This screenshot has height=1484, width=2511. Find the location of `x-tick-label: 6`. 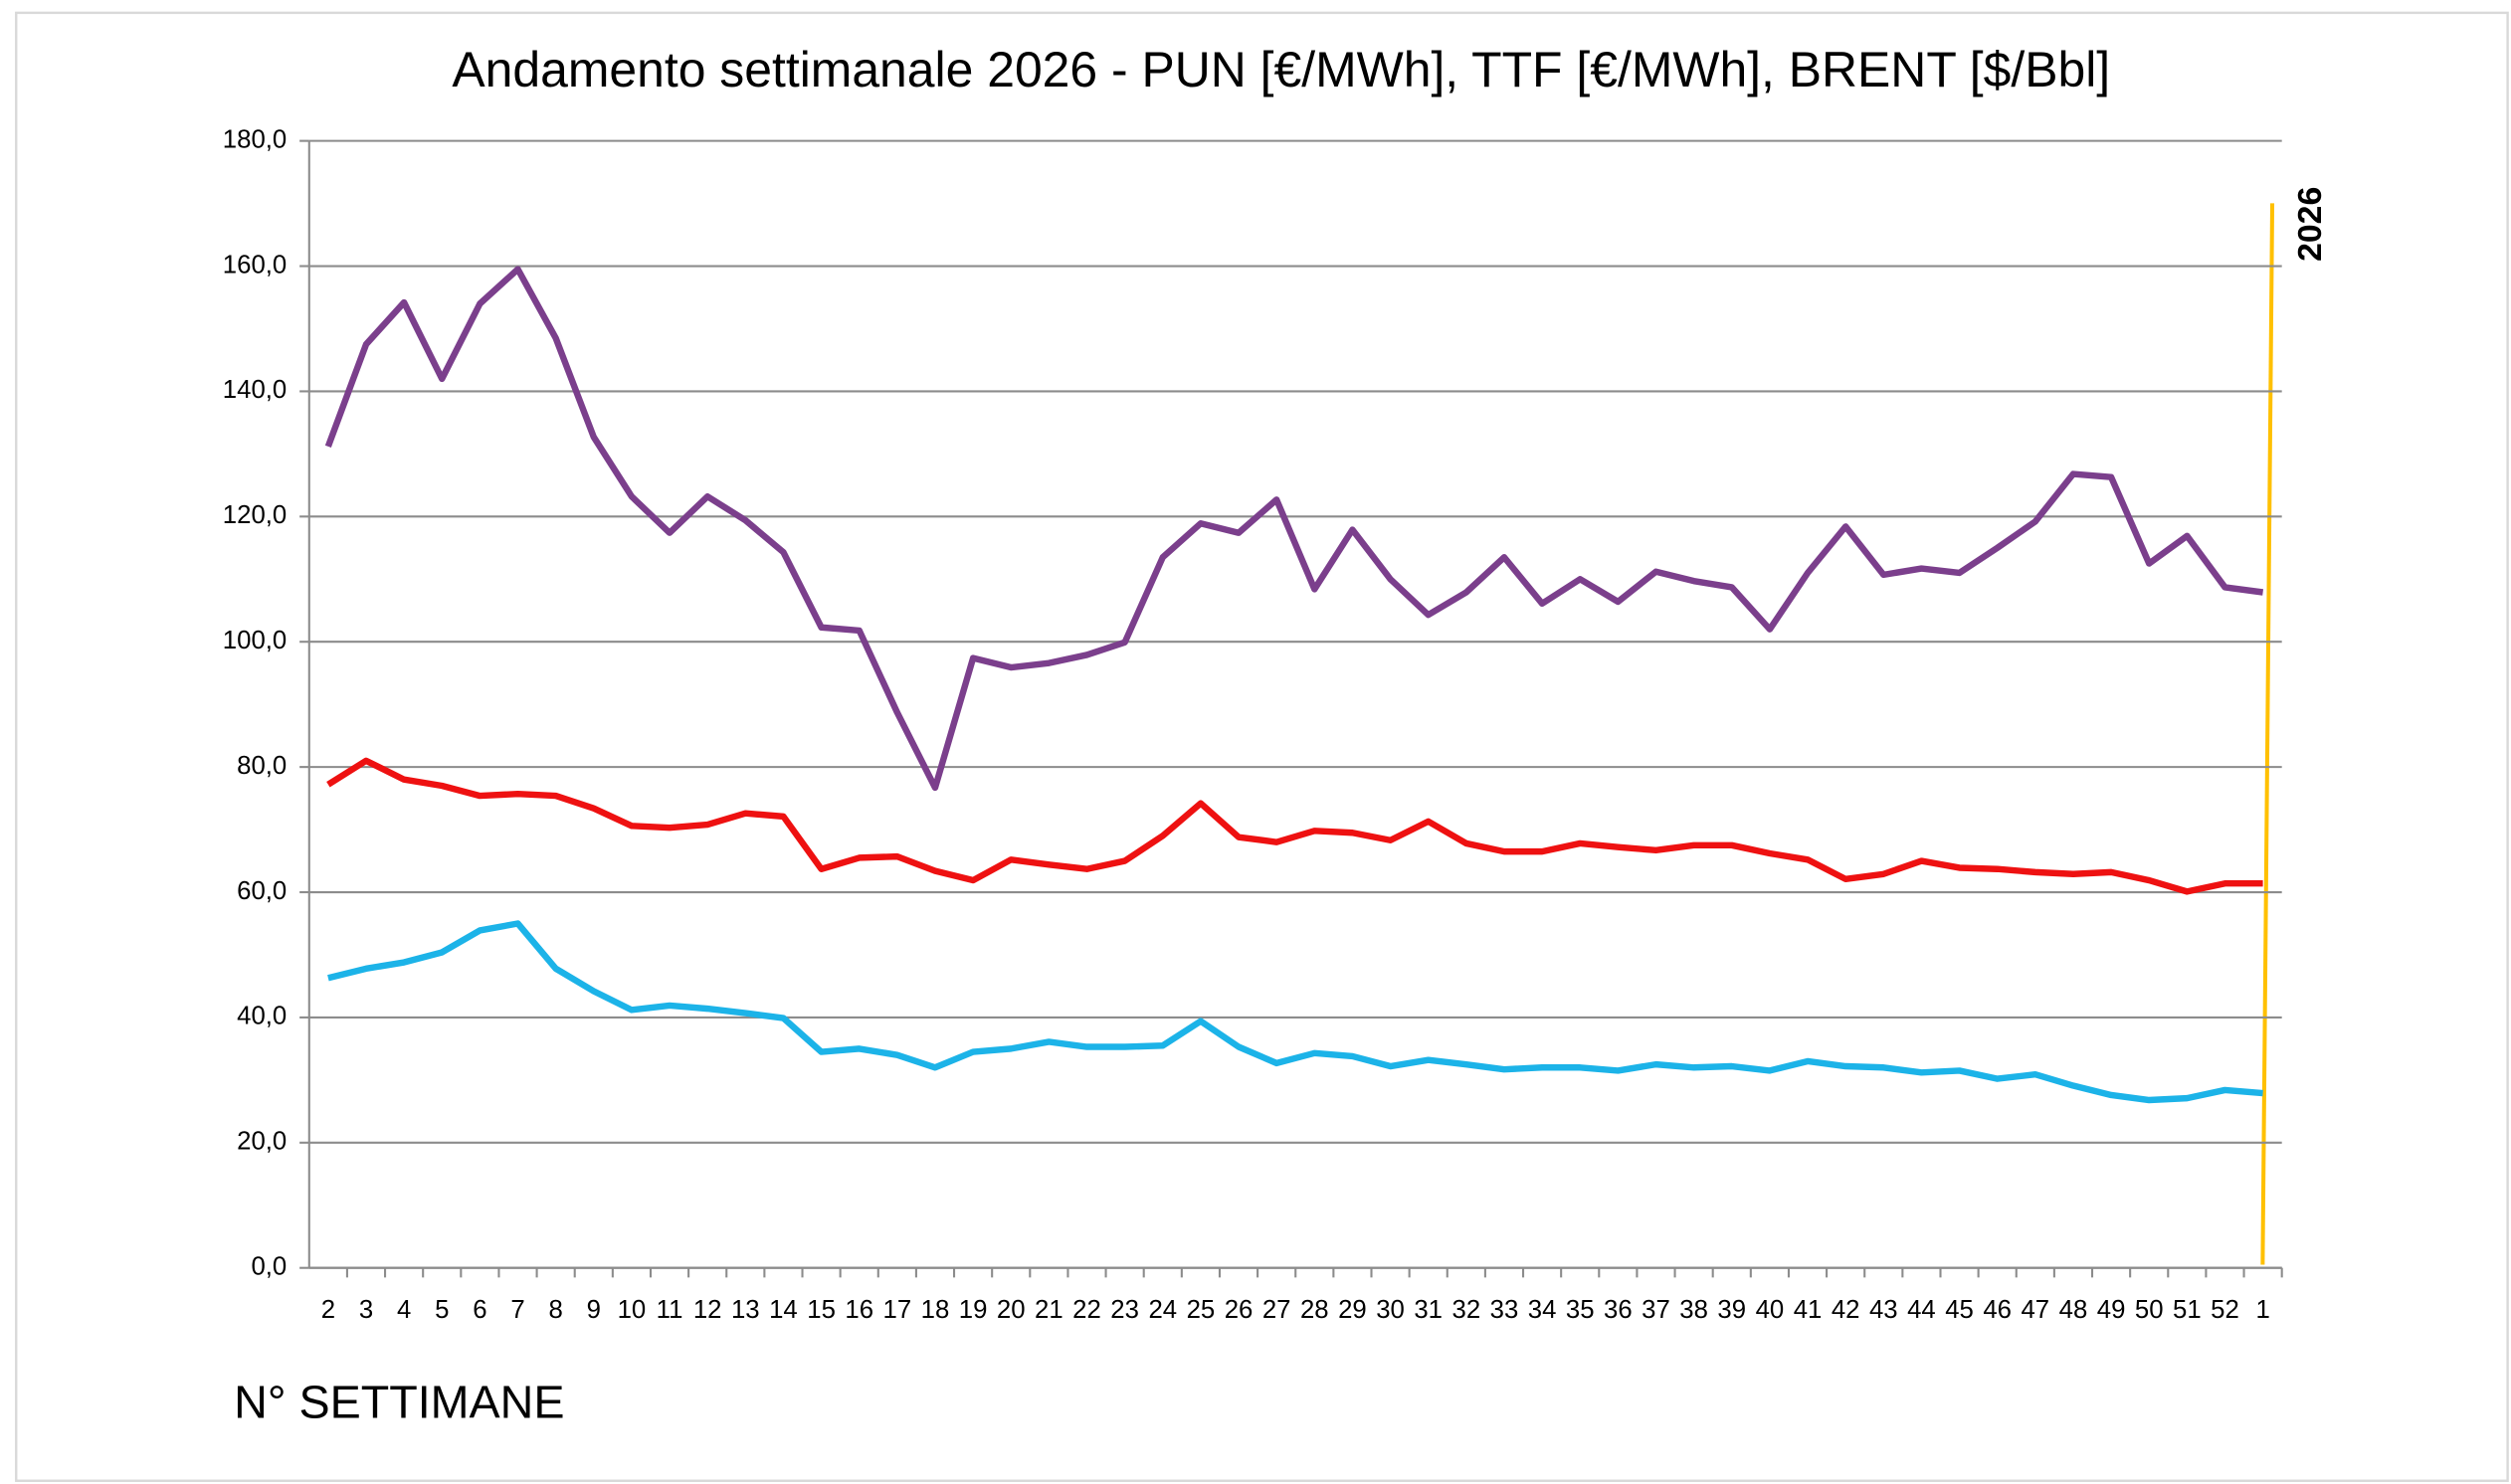

x-tick-label: 6 is located at coordinates (480, 1310).